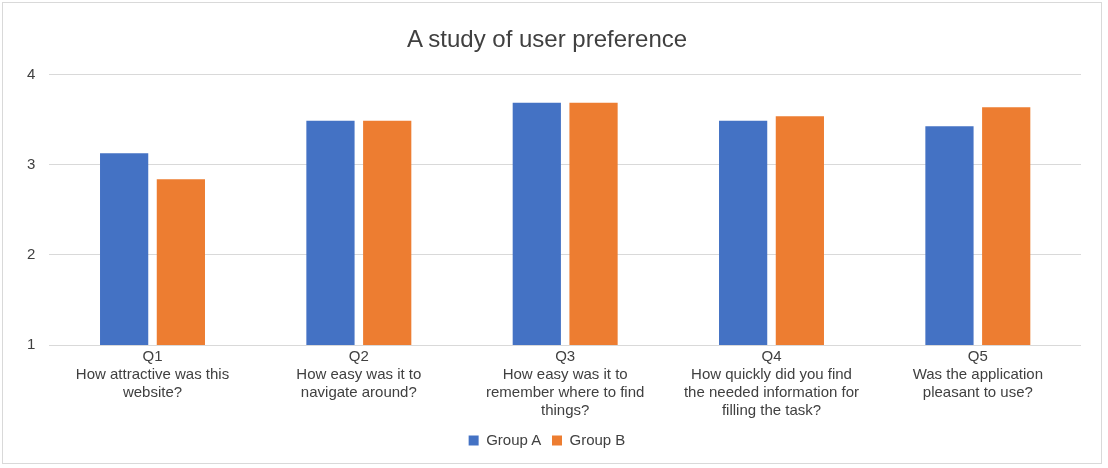 This screenshot has height=468, width=1108. What do you see at coordinates (31, 164) in the screenshot?
I see `y-tick-label: 3` at bounding box center [31, 164].